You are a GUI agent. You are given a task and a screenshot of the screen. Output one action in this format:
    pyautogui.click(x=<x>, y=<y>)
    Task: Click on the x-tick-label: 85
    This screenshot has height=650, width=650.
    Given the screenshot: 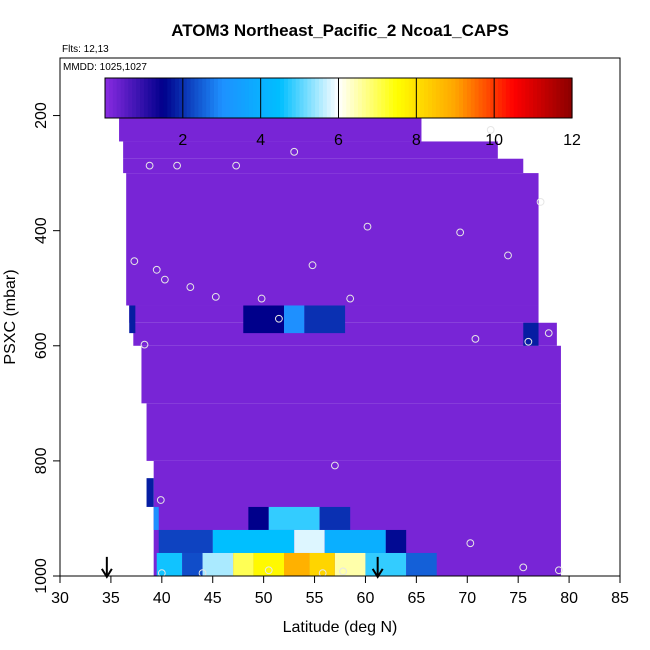 What is the action you would take?
    pyautogui.click(x=620, y=598)
    